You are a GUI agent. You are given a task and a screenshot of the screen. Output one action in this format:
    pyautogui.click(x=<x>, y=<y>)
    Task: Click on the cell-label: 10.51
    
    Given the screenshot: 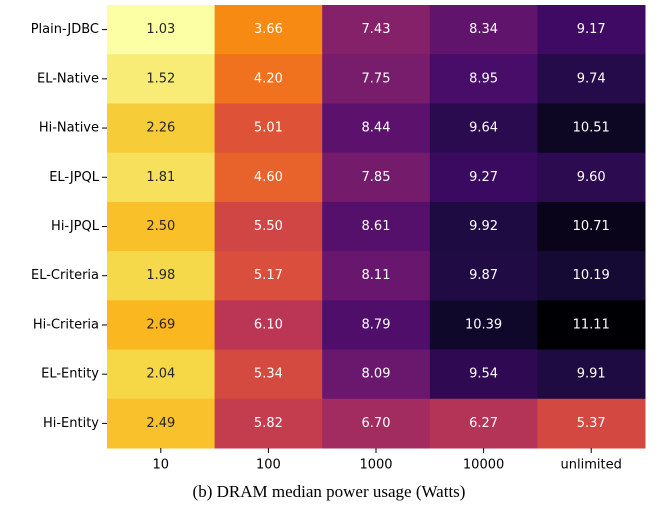 What is the action you would take?
    pyautogui.click(x=591, y=128)
    